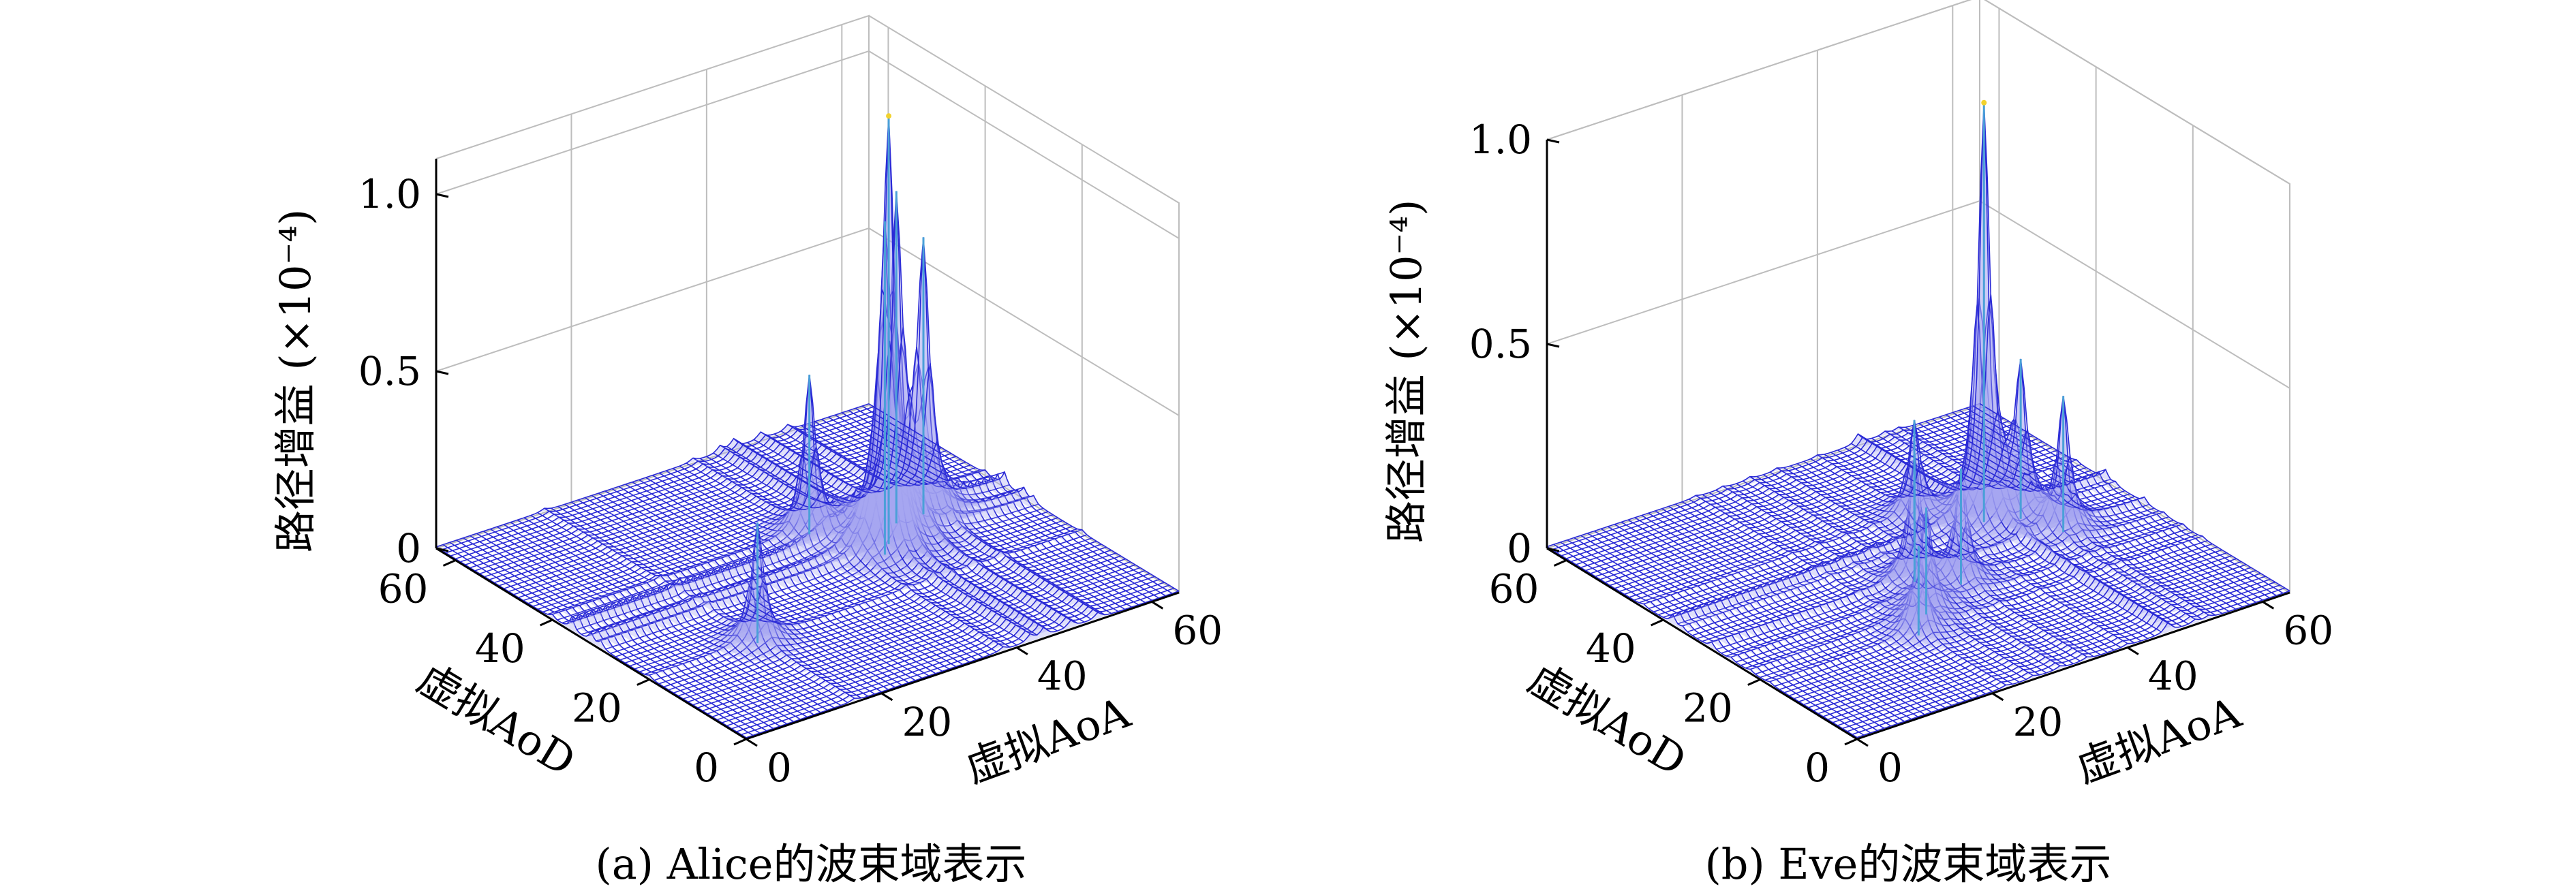  I want to click on panel-caption: (a) Alice的波束域表示, so click(812, 864).